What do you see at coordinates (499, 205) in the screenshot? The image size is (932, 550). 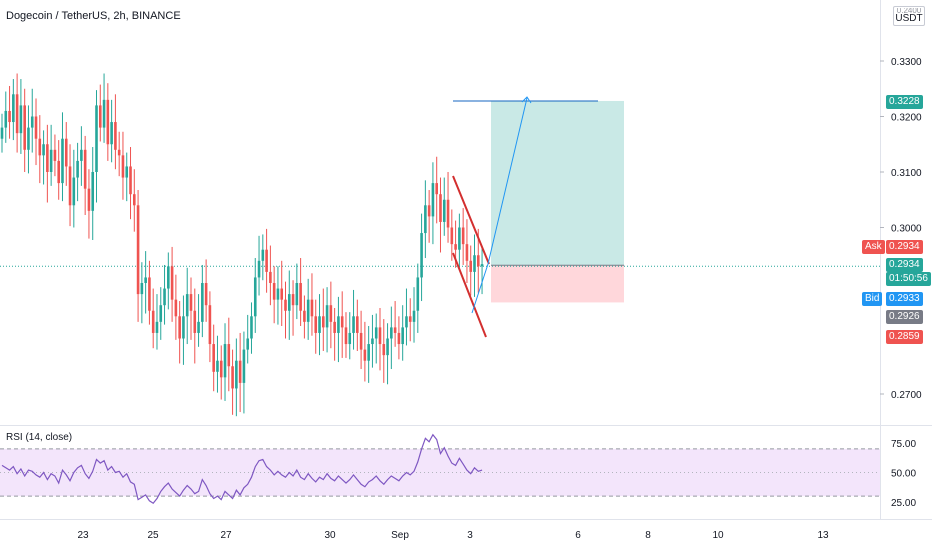 I see `projection-path` at bounding box center [499, 205].